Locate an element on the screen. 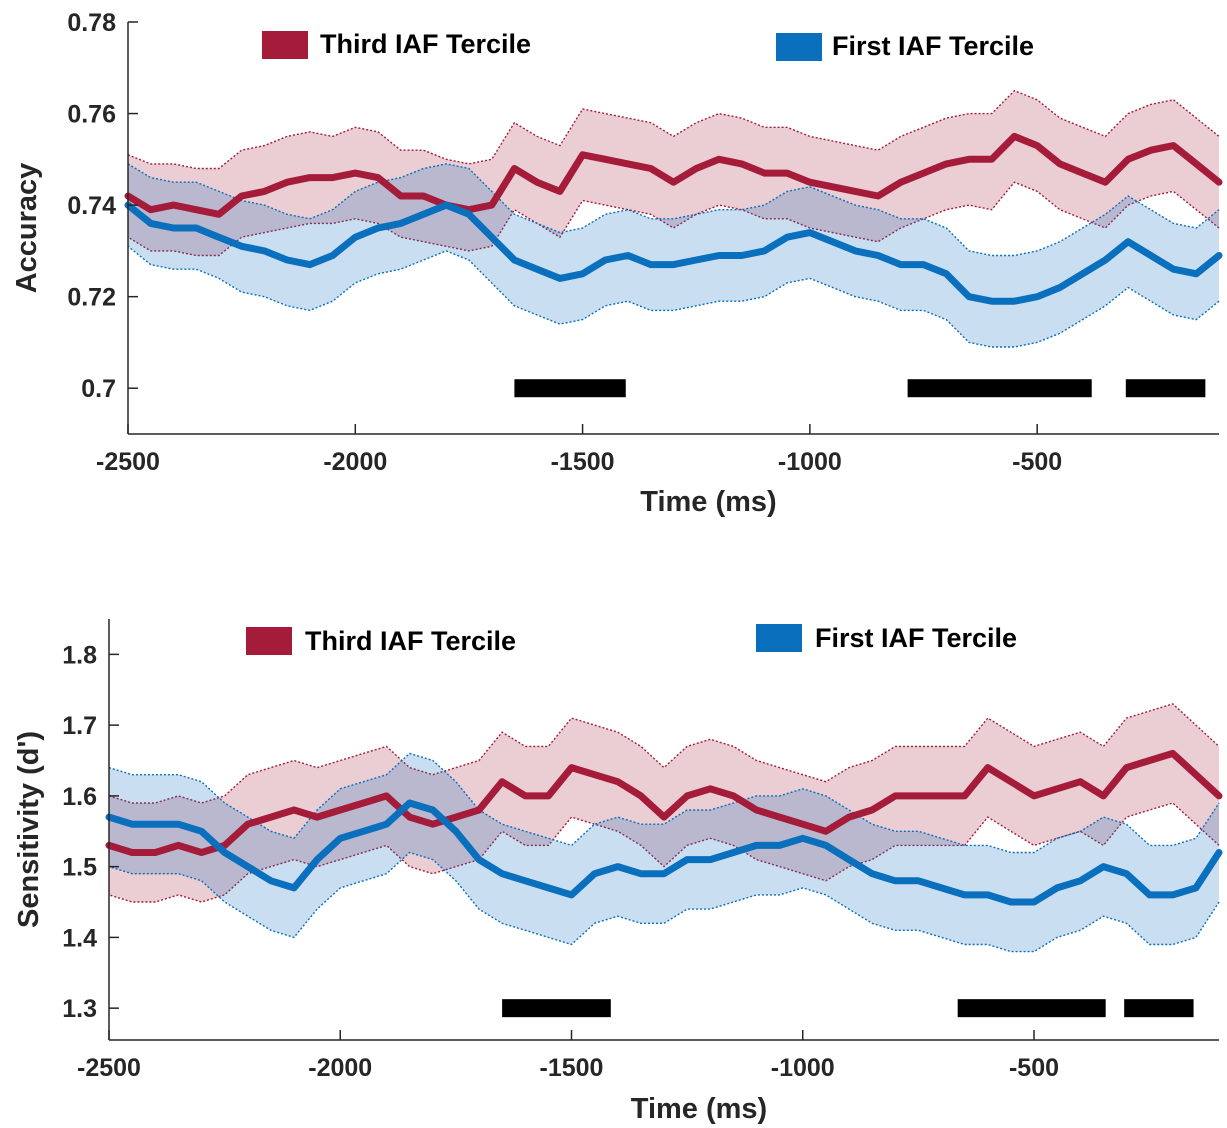 The width and height of the screenshot is (1227, 1128). y-tick-label: 0.74 is located at coordinates (91, 206).